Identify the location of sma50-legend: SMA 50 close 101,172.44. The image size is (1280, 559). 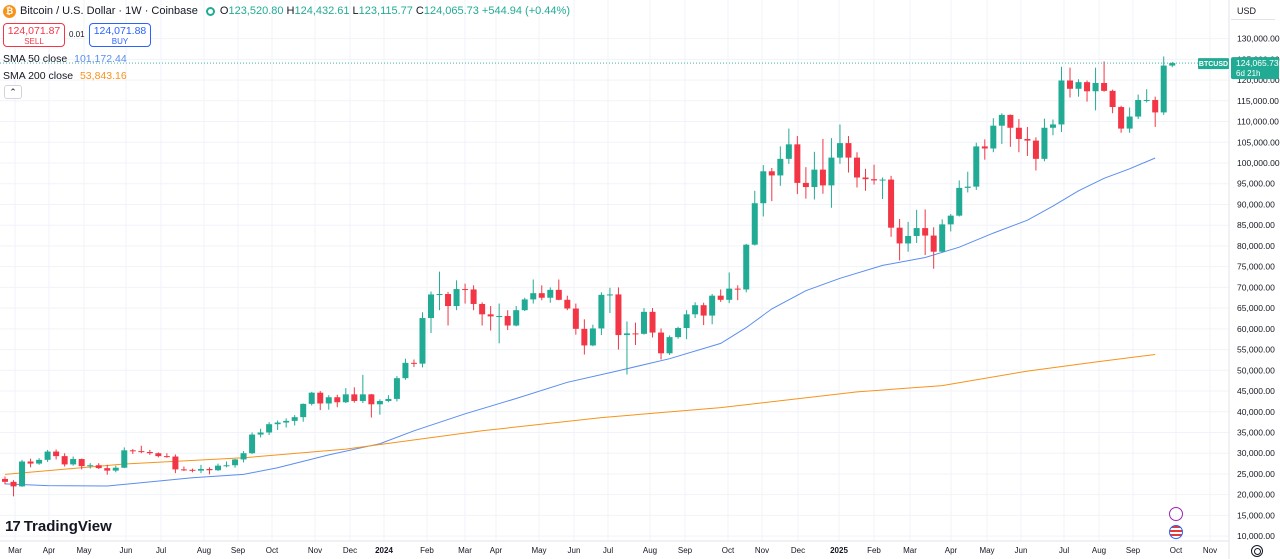
(65, 59).